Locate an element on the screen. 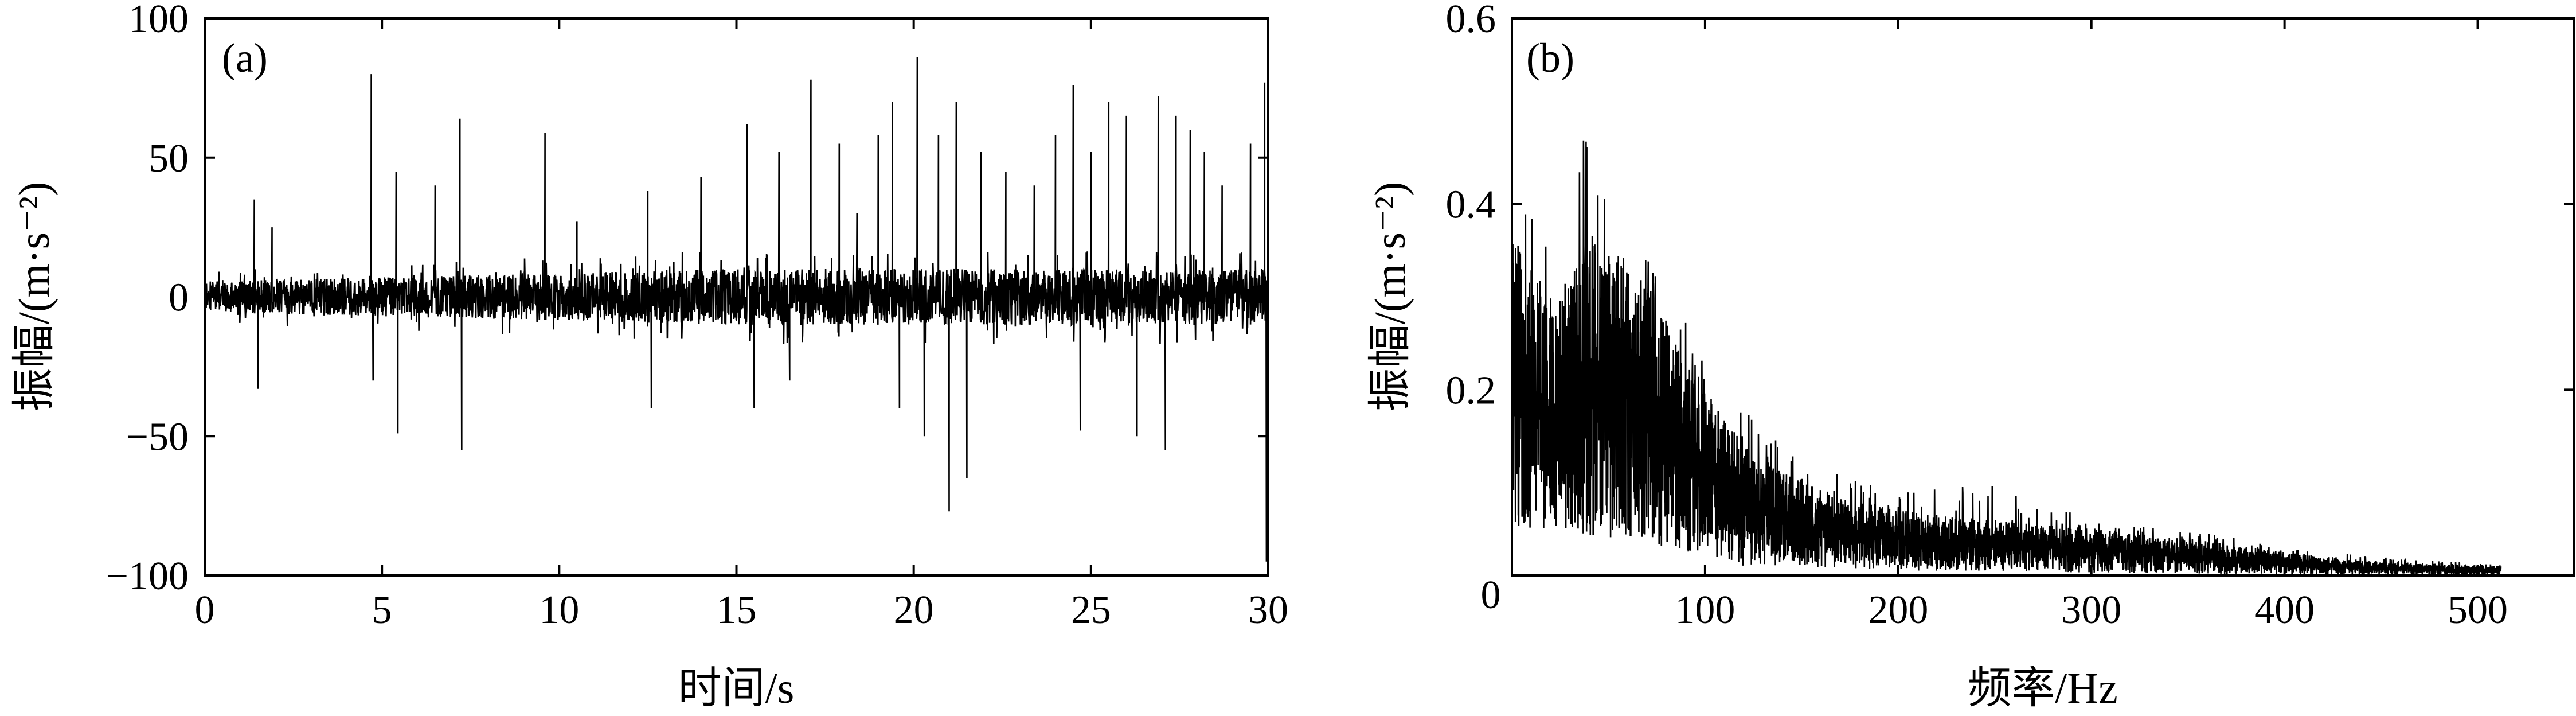 This screenshot has height=716, width=2576. x-axis-label-b: 频率/Hz is located at coordinates (2043, 688).